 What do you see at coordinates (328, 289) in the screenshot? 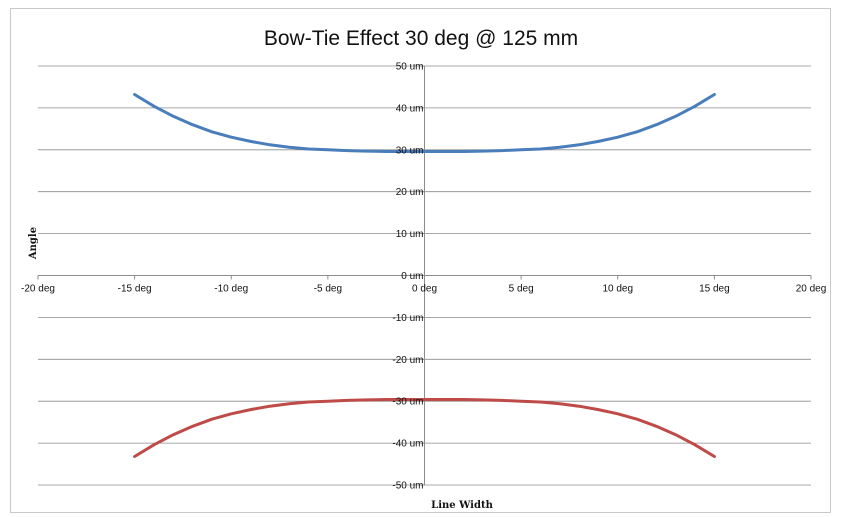
I see `x-tick-label: -5 deg` at bounding box center [328, 289].